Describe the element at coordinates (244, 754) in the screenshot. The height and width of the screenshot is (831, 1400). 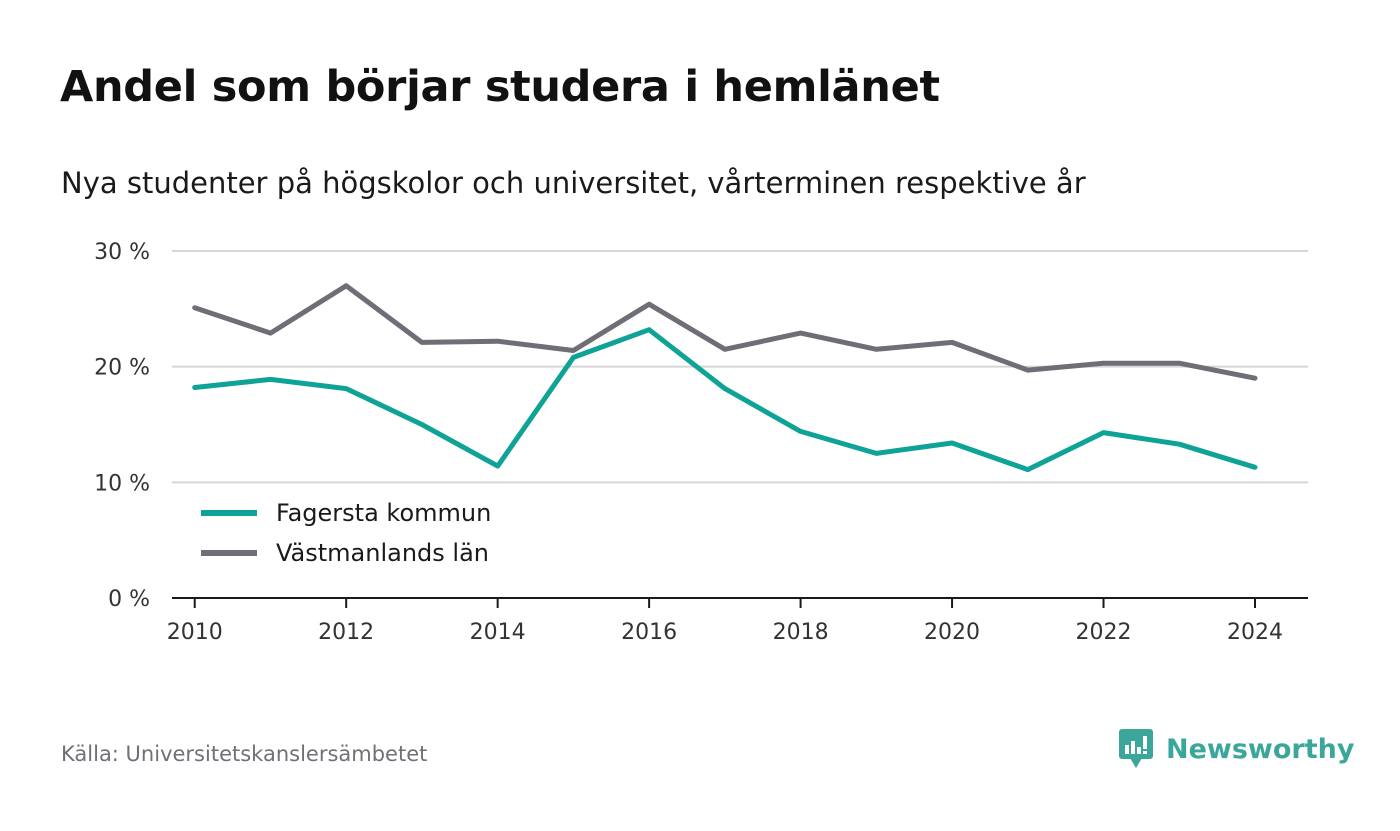
I see `source-note: Källa: Universitetskanslersämbetet` at that location.